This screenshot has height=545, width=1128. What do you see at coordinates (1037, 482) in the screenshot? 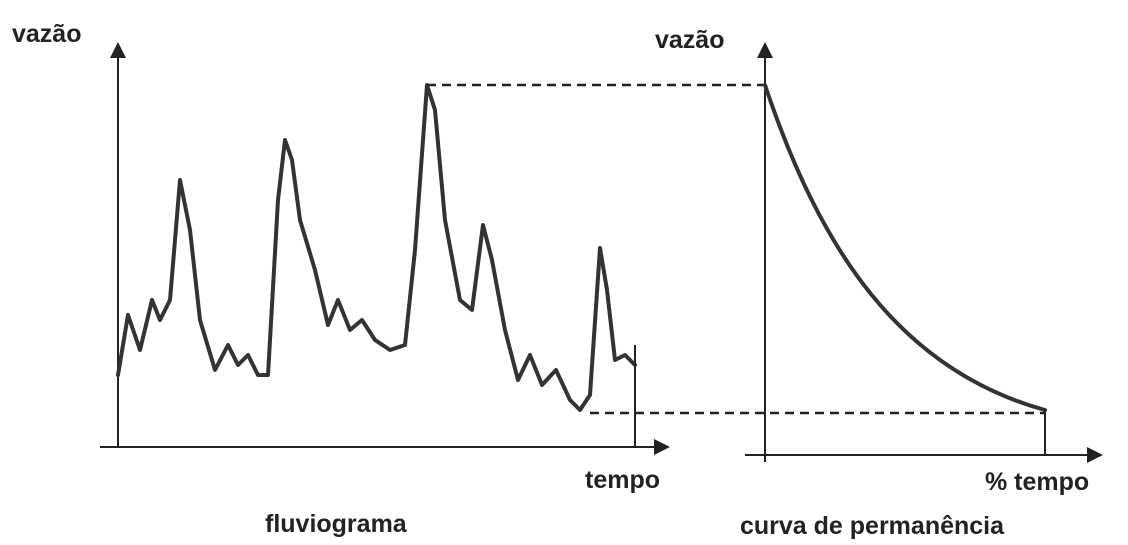
I see `x-label: % tempo` at bounding box center [1037, 482].